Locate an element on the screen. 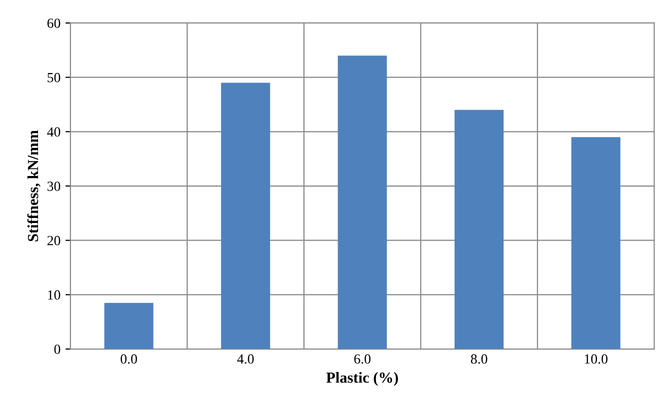 The height and width of the screenshot is (418, 671). y-axis-title: Stiffness, kN/mm is located at coordinates (33, 186).